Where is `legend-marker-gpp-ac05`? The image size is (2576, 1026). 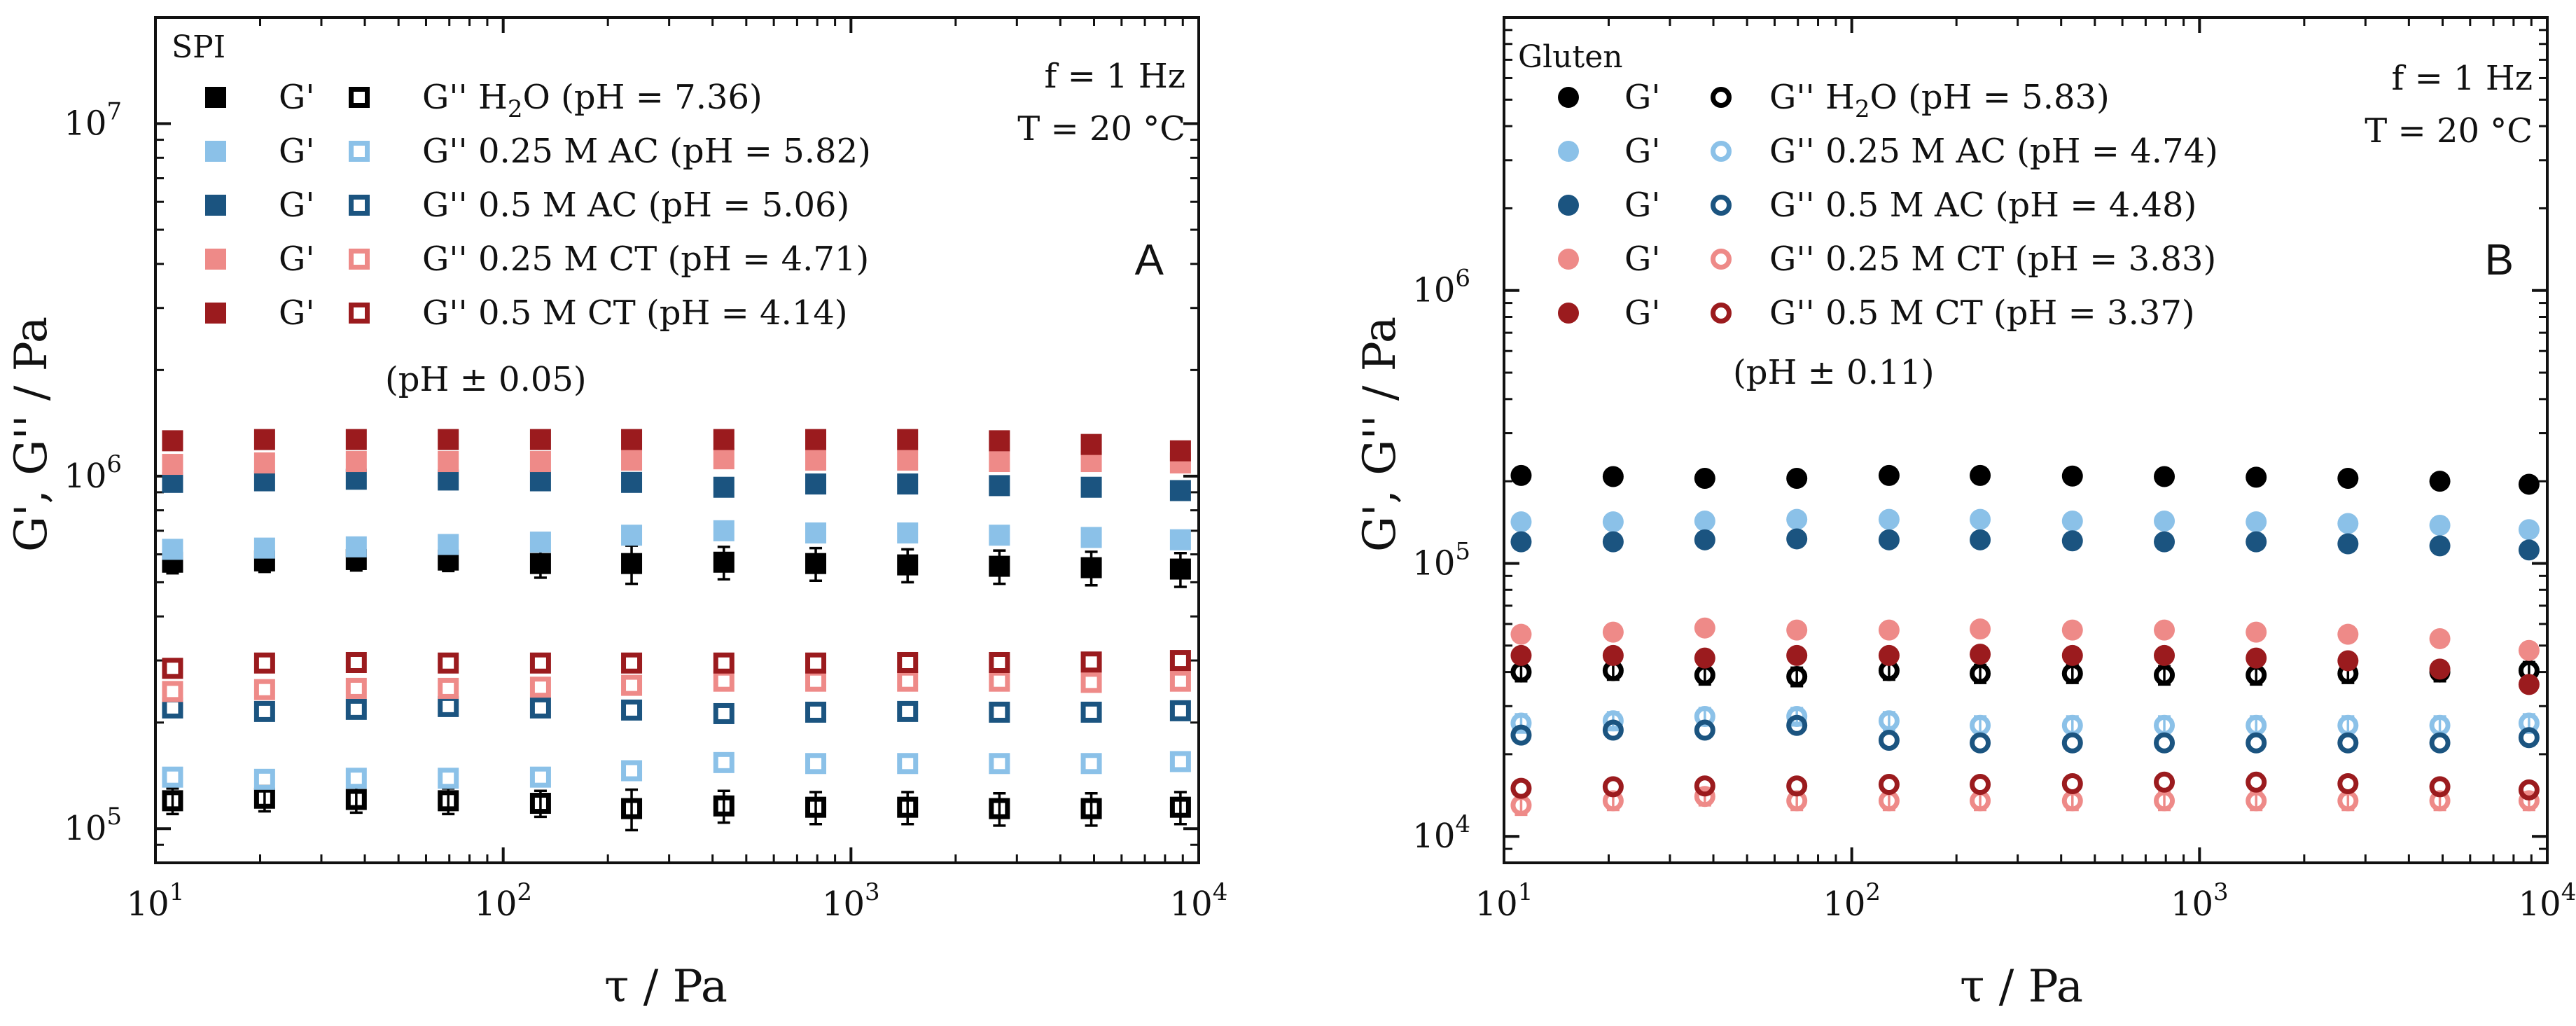 legend-marker-gpp-ac05 is located at coordinates (359, 205).